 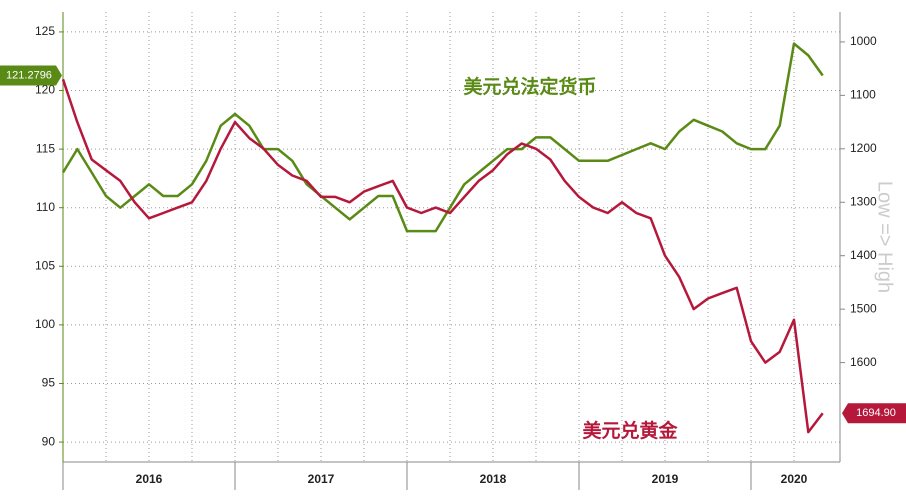 What do you see at coordinates (45, 265) in the screenshot?
I see `y-tick-label: 105` at bounding box center [45, 265].